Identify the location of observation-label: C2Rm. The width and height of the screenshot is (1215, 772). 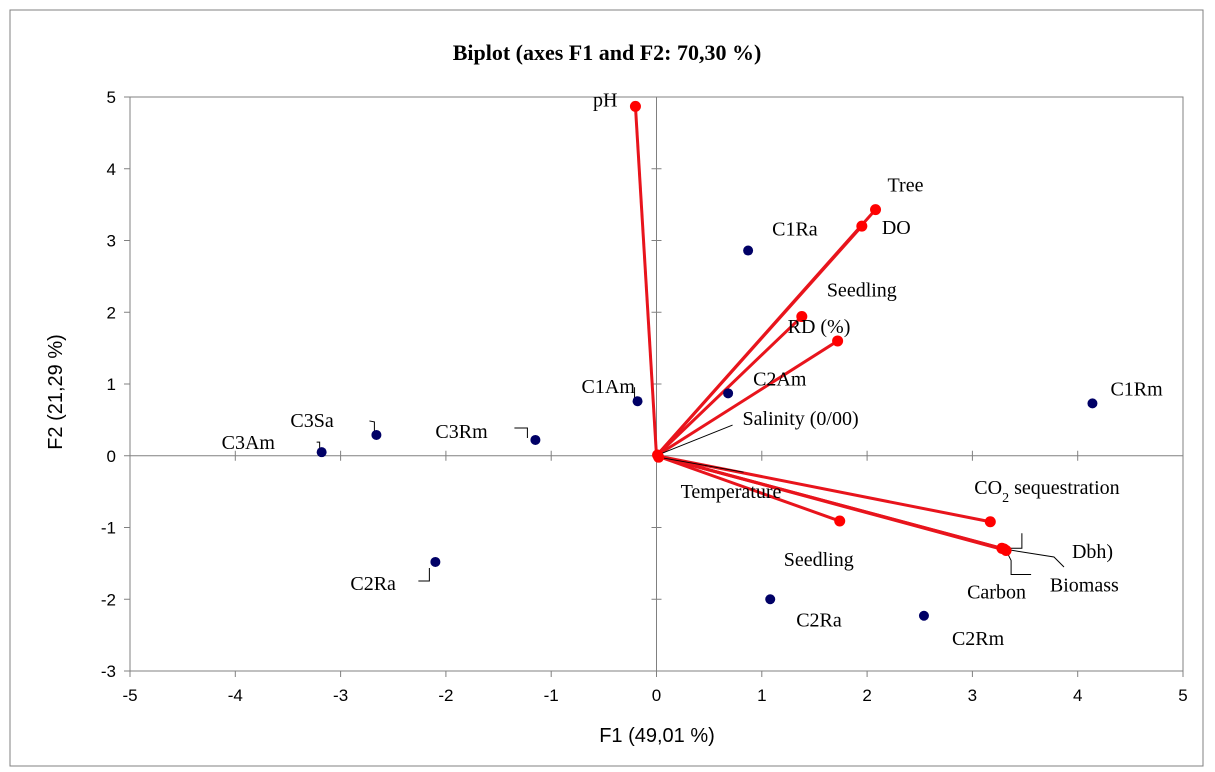
(978, 639).